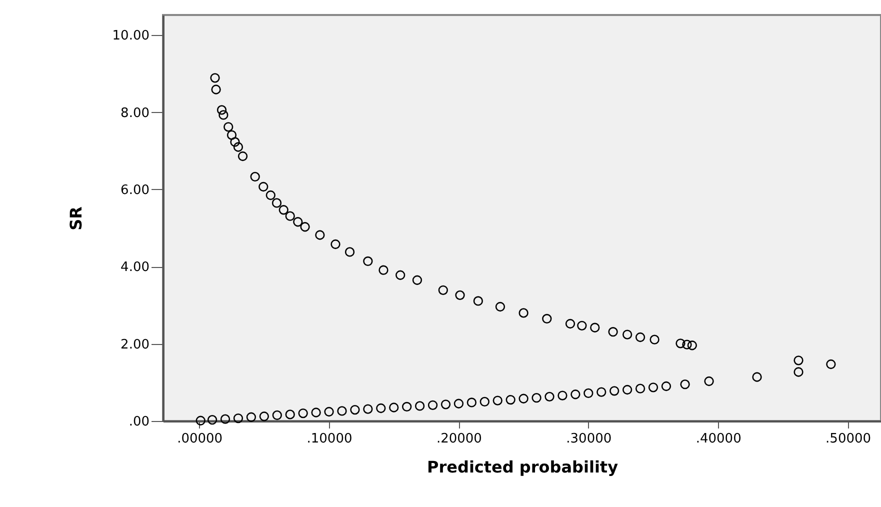 The height and width of the screenshot is (507, 881). I want to click on y-tick-label: 10.00, so click(131, 36).